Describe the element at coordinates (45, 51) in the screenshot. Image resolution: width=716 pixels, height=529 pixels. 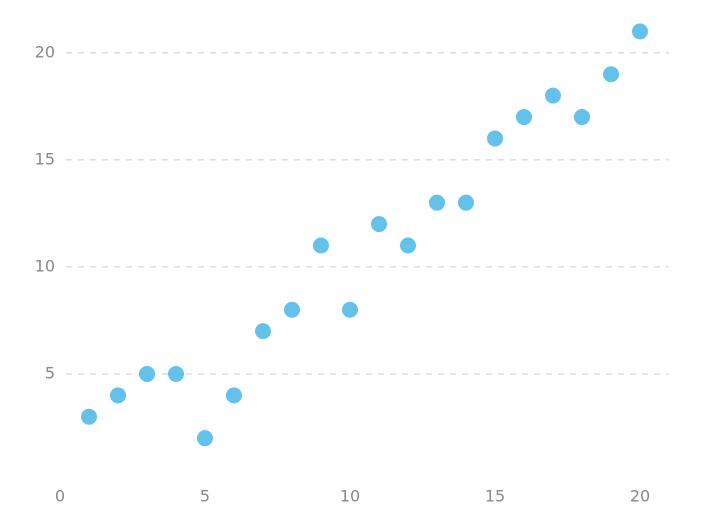
I see `y-tick-label: 20` at that location.